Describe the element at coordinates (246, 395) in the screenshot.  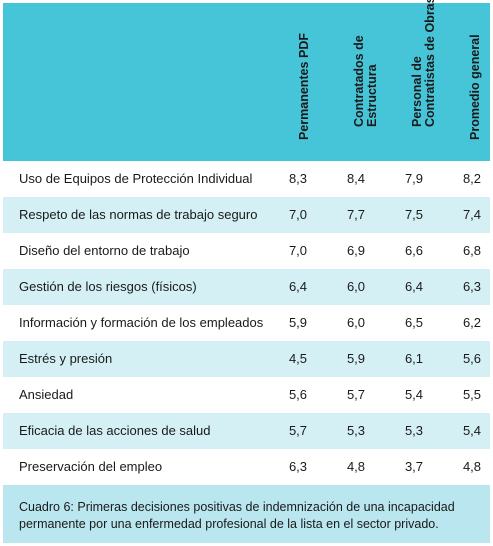
I see `table-row: Ansiedad 5,6 5,7 5,4 5,5` at that location.